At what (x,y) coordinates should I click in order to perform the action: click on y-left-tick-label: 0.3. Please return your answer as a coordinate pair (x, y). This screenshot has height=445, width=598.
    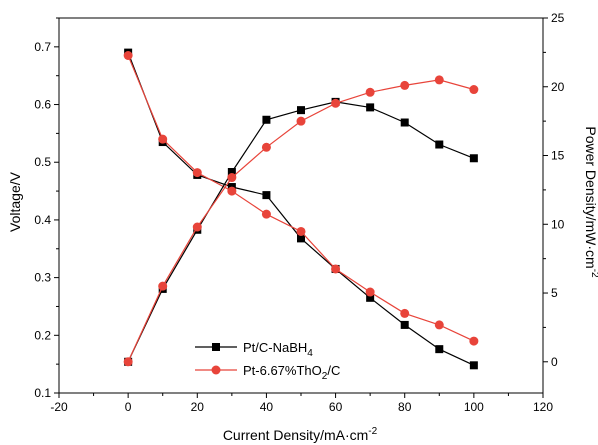
    Looking at the image, I should click on (42, 278).